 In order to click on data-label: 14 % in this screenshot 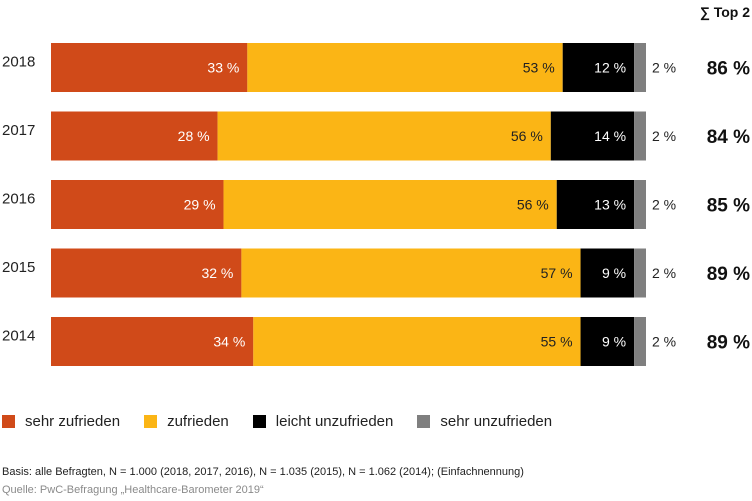, I will do `click(610, 136)`.